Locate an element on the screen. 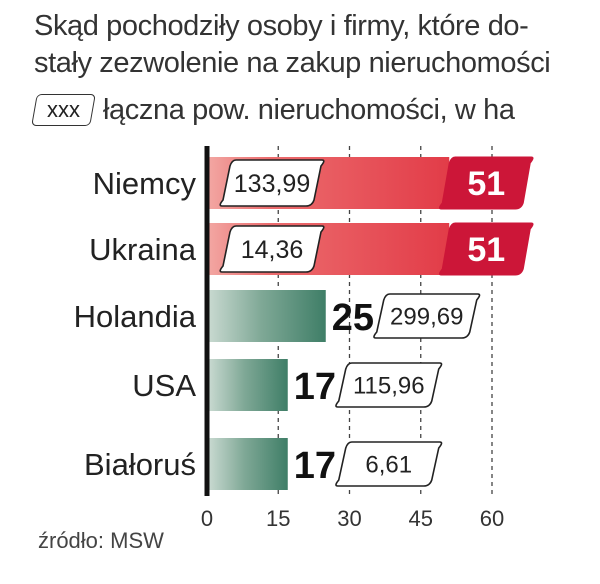 The height and width of the screenshot is (584, 600). x-tick-label: 30 is located at coordinates (349, 518).